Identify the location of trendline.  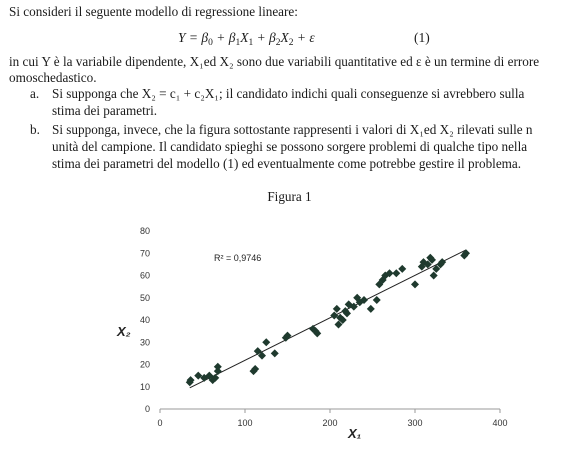
(328, 319).